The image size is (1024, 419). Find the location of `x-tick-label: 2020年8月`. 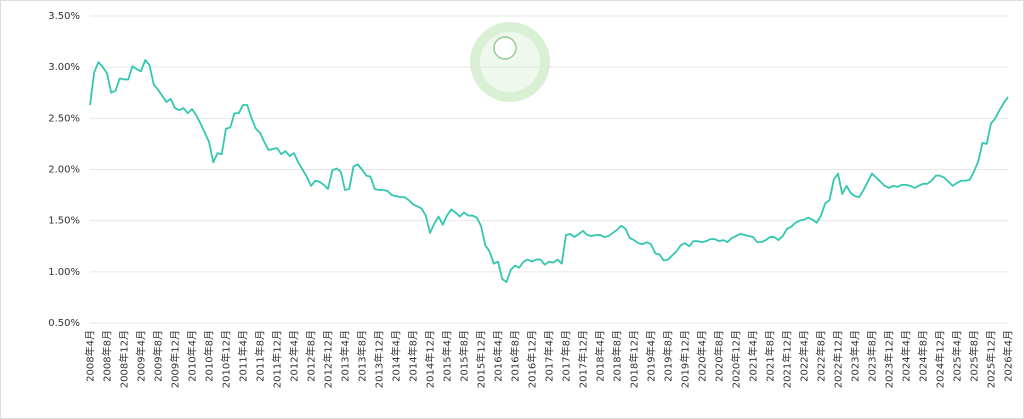

x-tick-label: 2020年8月 is located at coordinates (719, 356).